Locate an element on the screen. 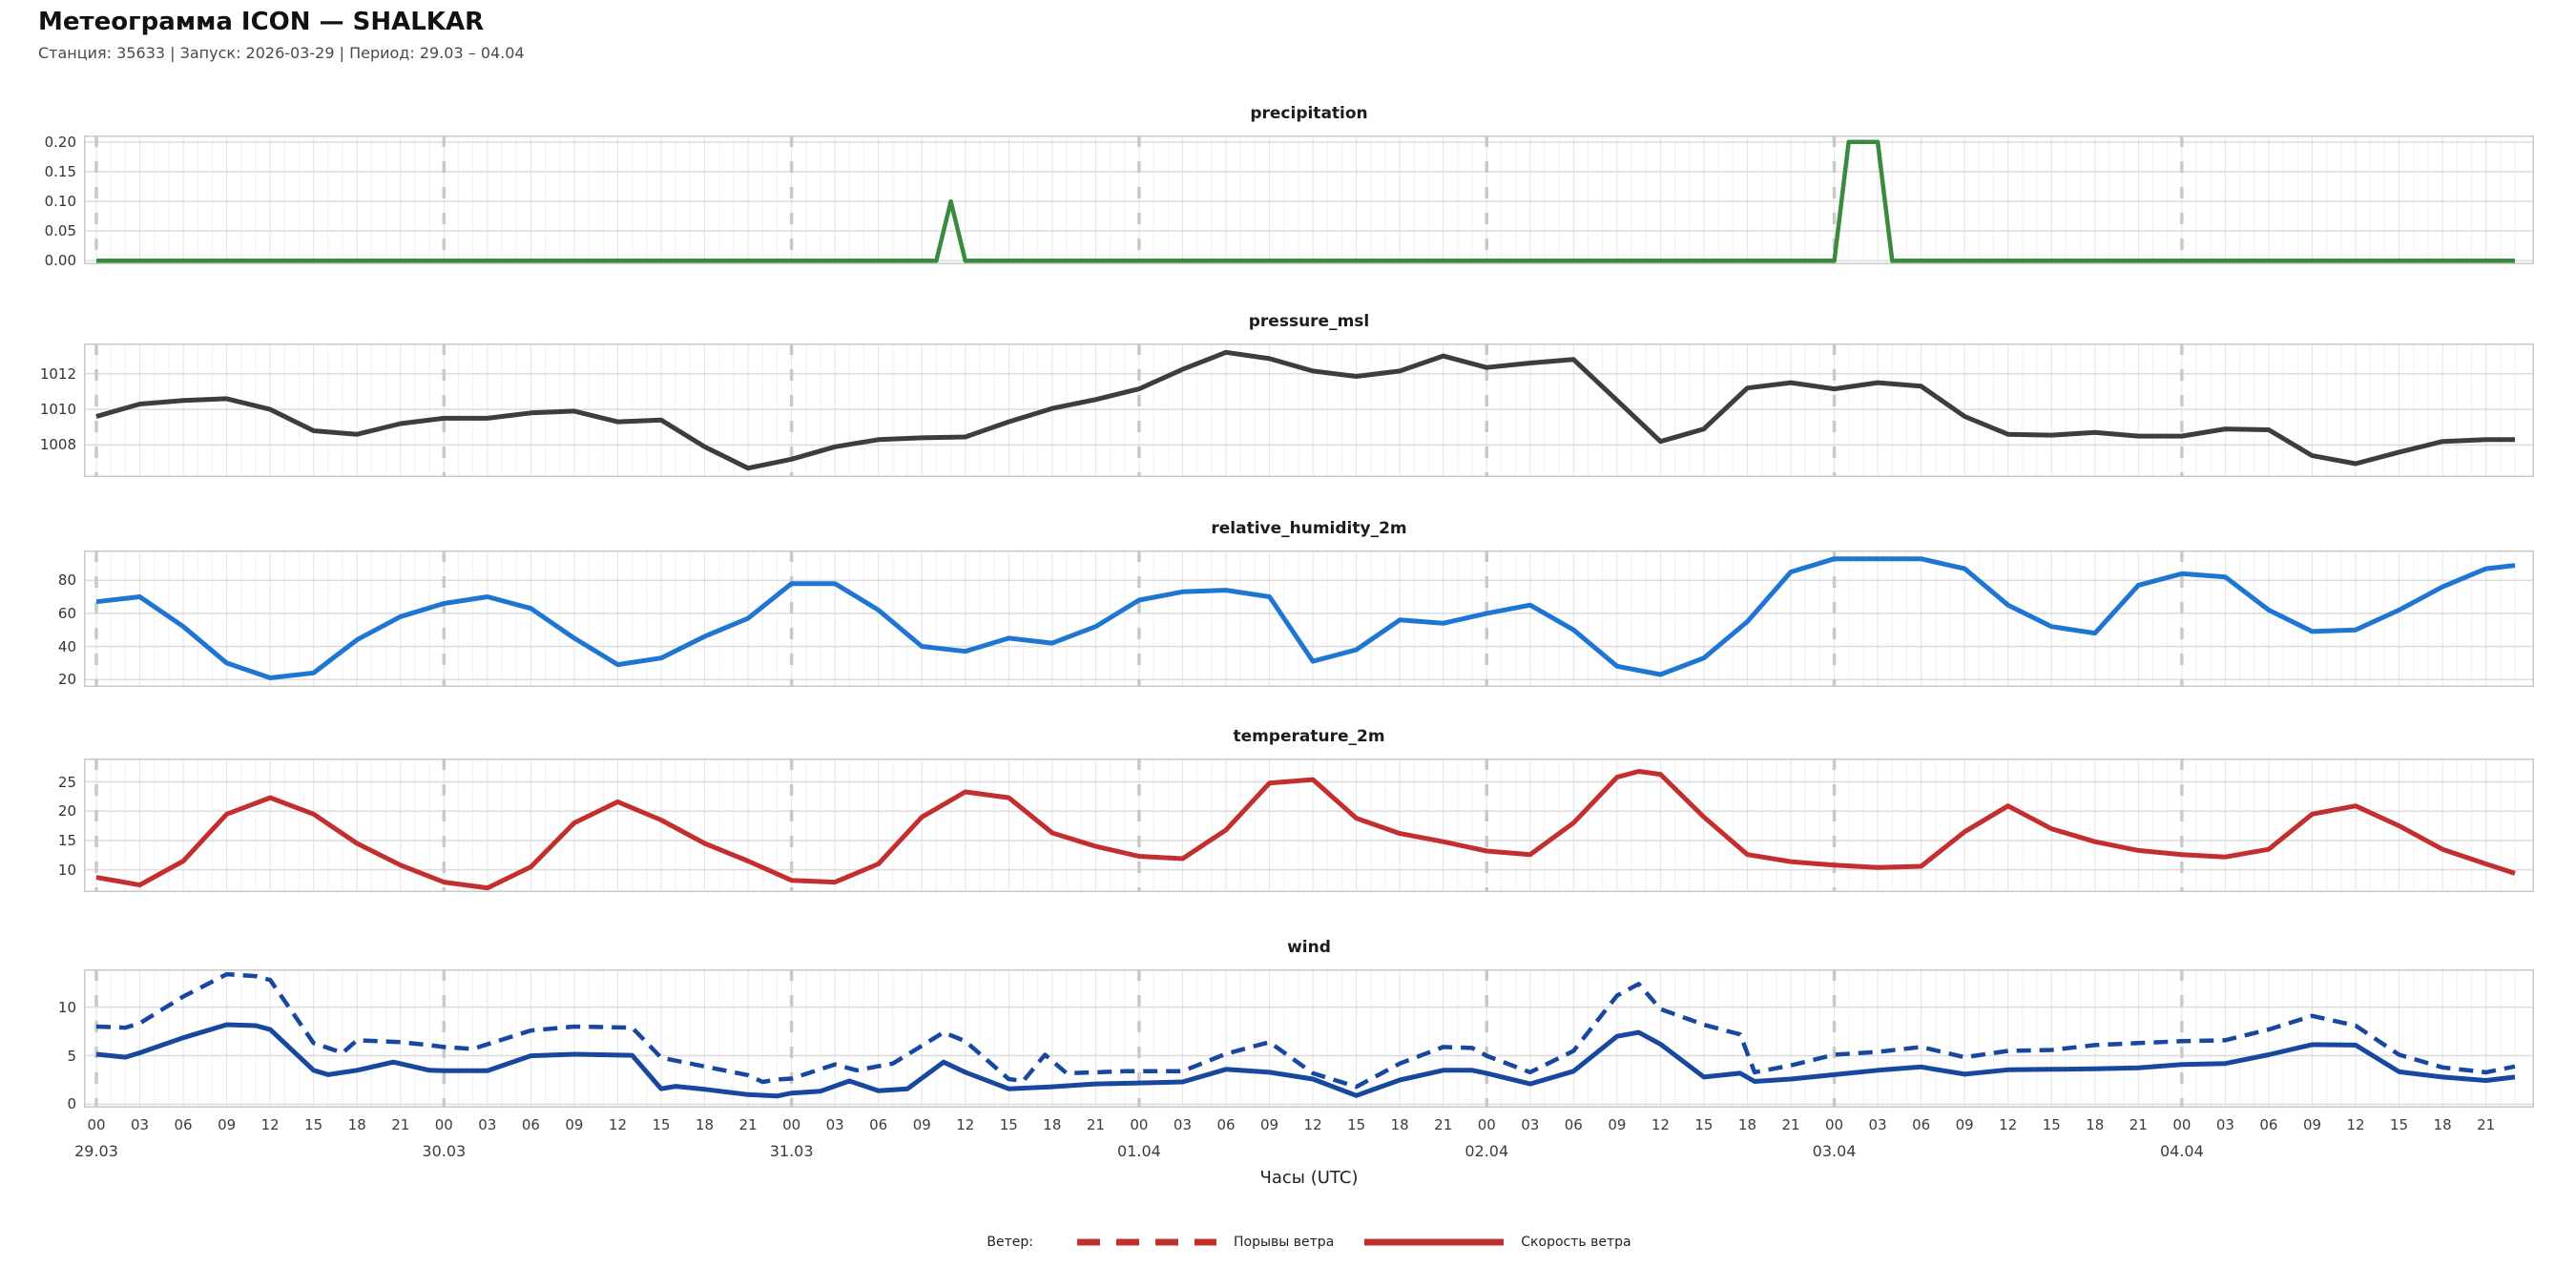 The image size is (2576, 1288). plot-area-pressure_msl is located at coordinates (1309, 410).